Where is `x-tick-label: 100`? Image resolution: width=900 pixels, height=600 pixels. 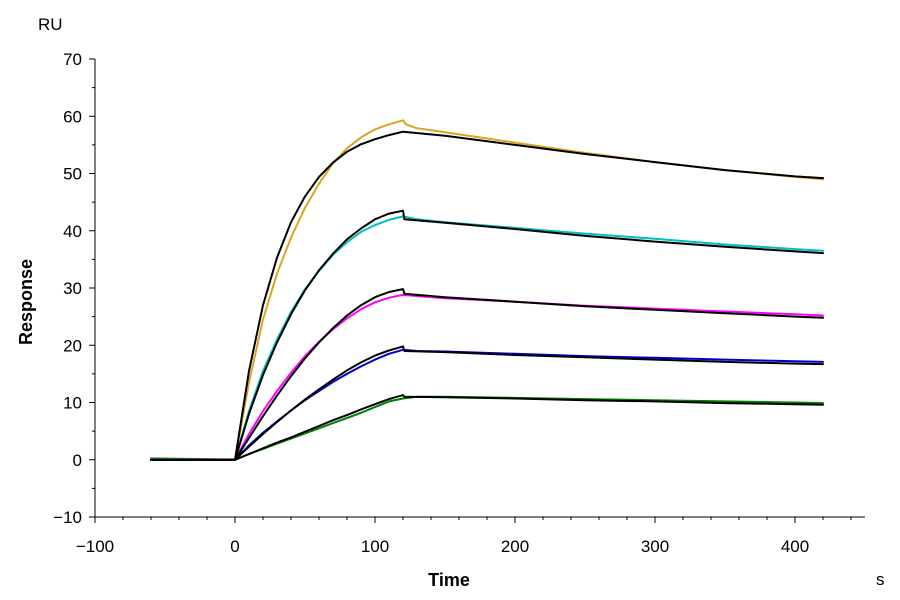
x-tick-label: 100 is located at coordinates (375, 546).